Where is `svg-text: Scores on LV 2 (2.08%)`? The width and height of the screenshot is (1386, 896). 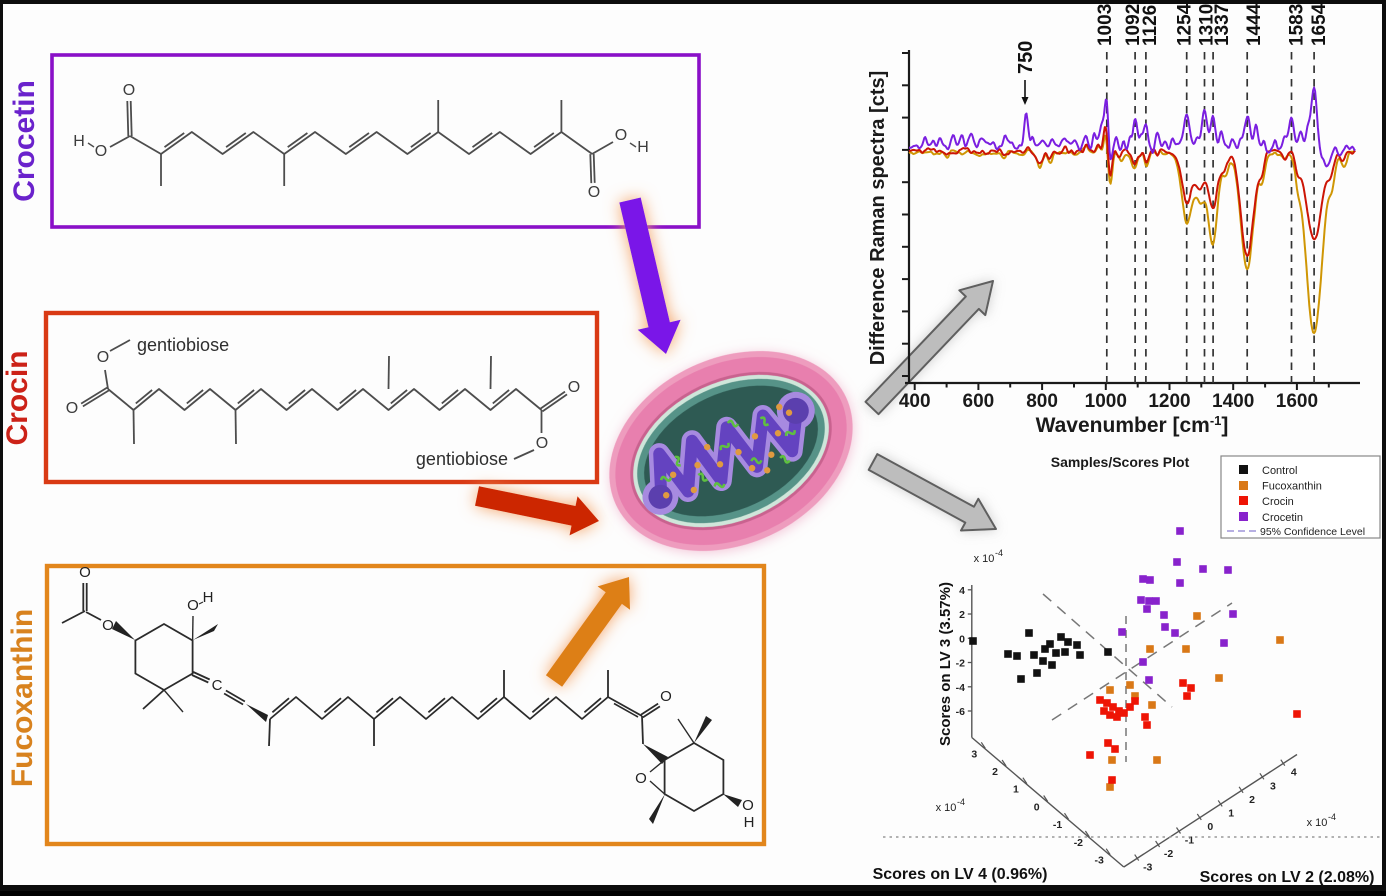 svg-text: Scores on LV 2 (2.08%) is located at coordinates (1287, 877).